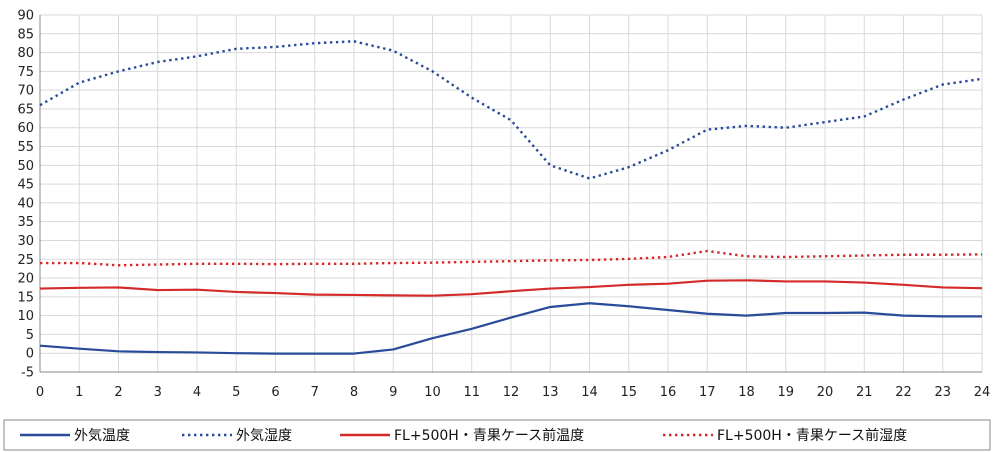  Describe the element at coordinates (275, 392) in the screenshot. I see `x-tick-label: 6` at that location.